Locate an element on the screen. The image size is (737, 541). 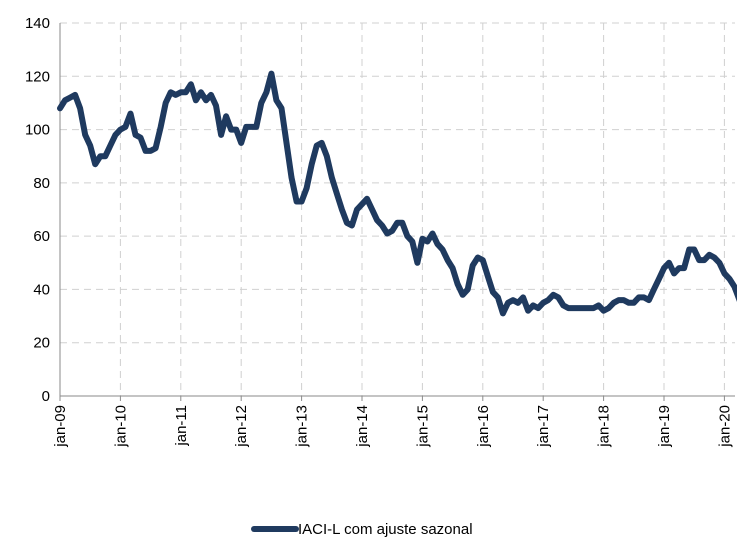
x-tick-label: jan-13 is located at coordinates (302, 426).